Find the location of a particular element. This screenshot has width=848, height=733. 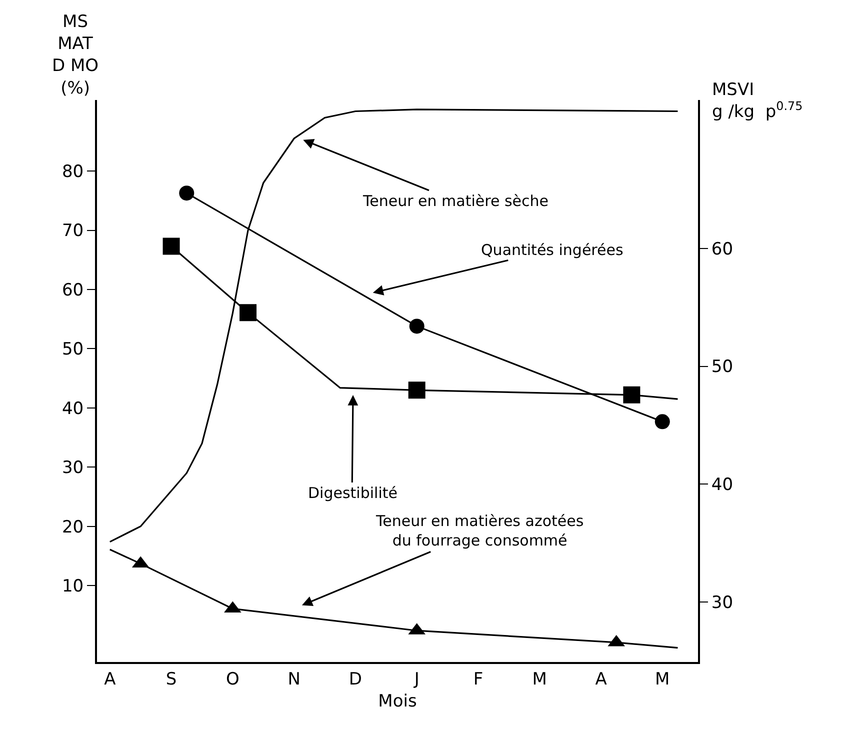

annotation: Digestibilité is located at coordinates (353, 493).